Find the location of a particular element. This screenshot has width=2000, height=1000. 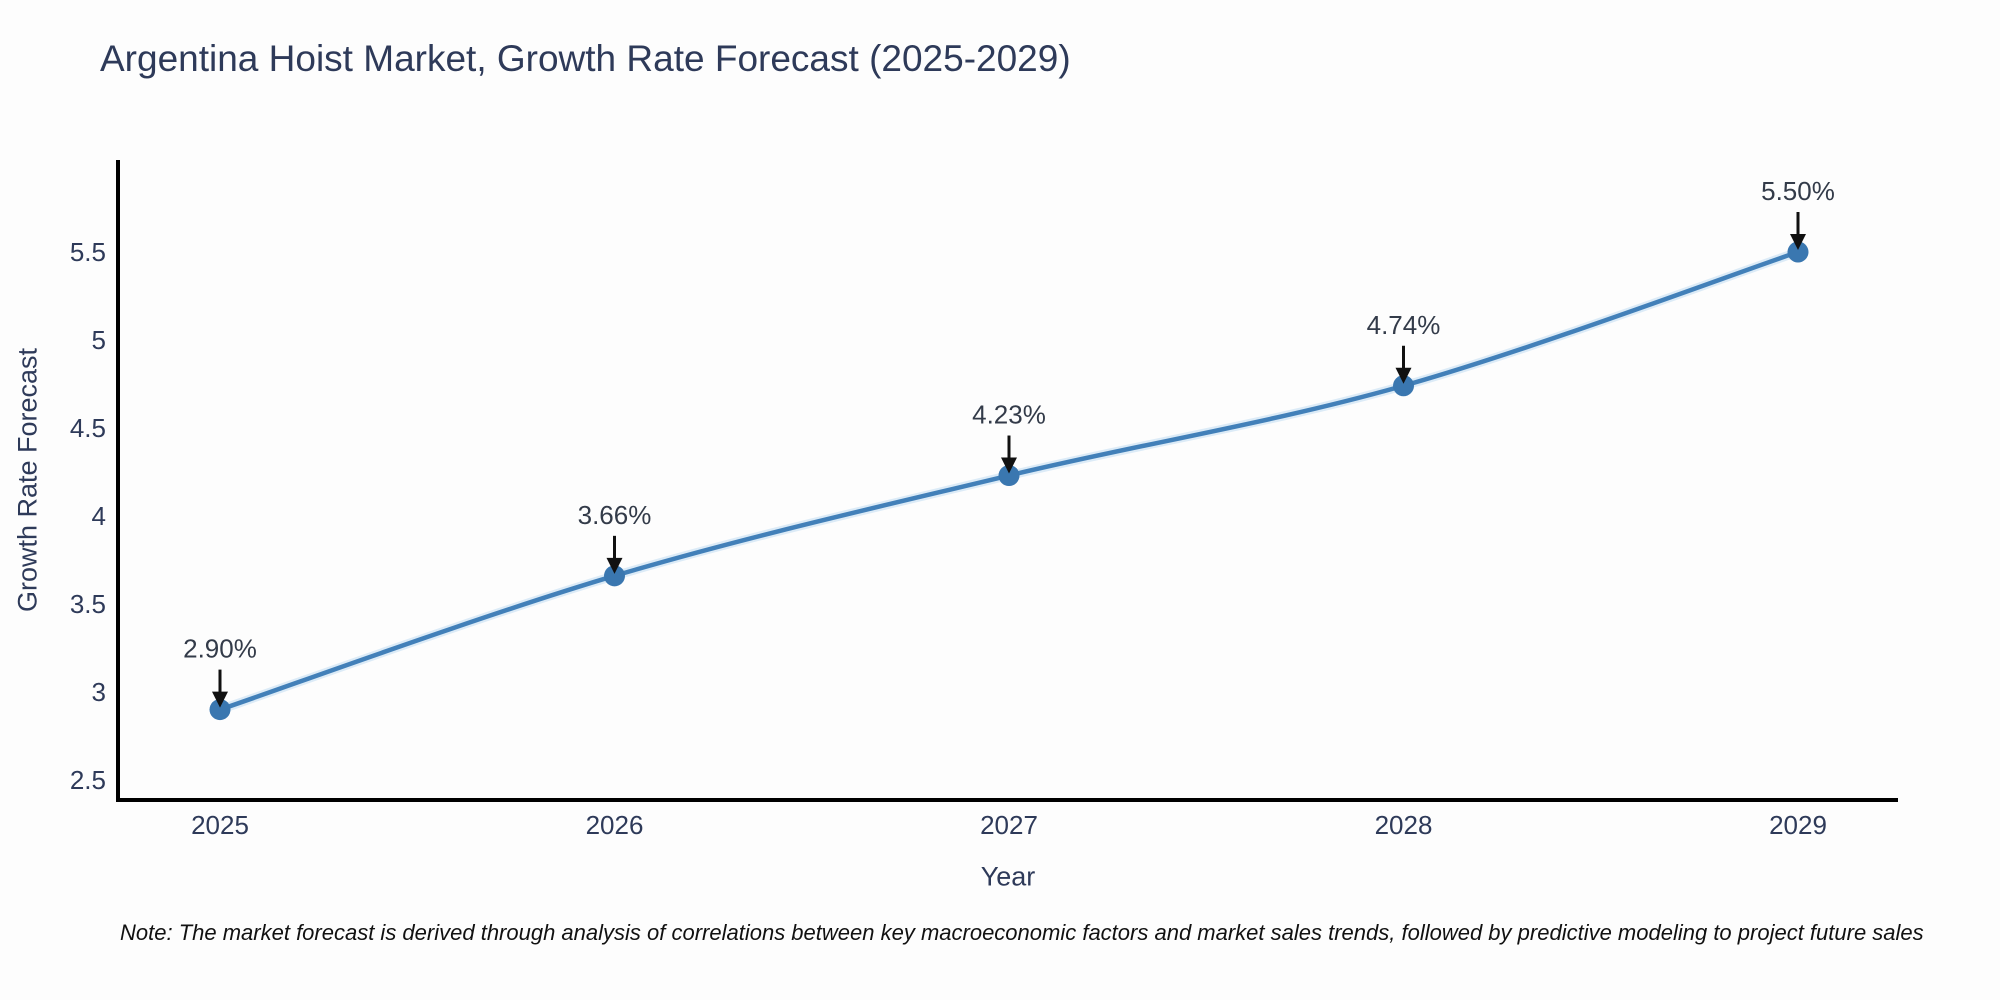

y-tick-label: 4 is located at coordinates (99, 516).